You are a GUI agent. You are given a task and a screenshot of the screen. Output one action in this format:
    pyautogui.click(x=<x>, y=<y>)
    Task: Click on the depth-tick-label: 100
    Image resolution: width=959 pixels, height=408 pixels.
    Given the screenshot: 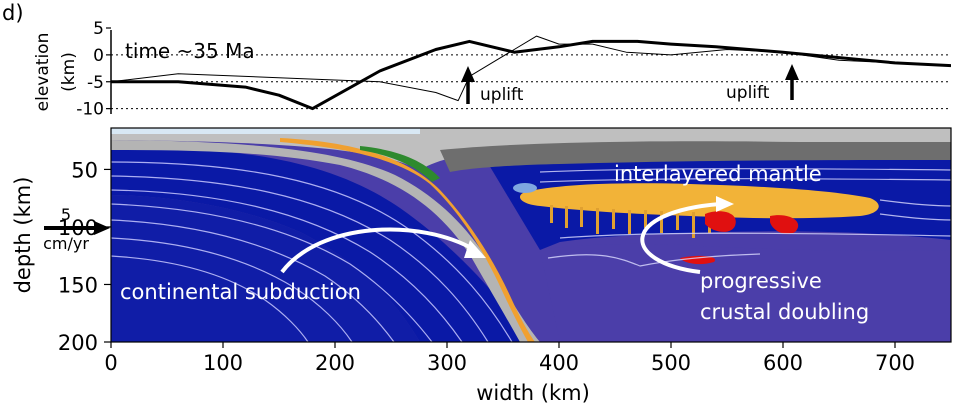 What is the action you would take?
    pyautogui.click(x=78, y=228)
    